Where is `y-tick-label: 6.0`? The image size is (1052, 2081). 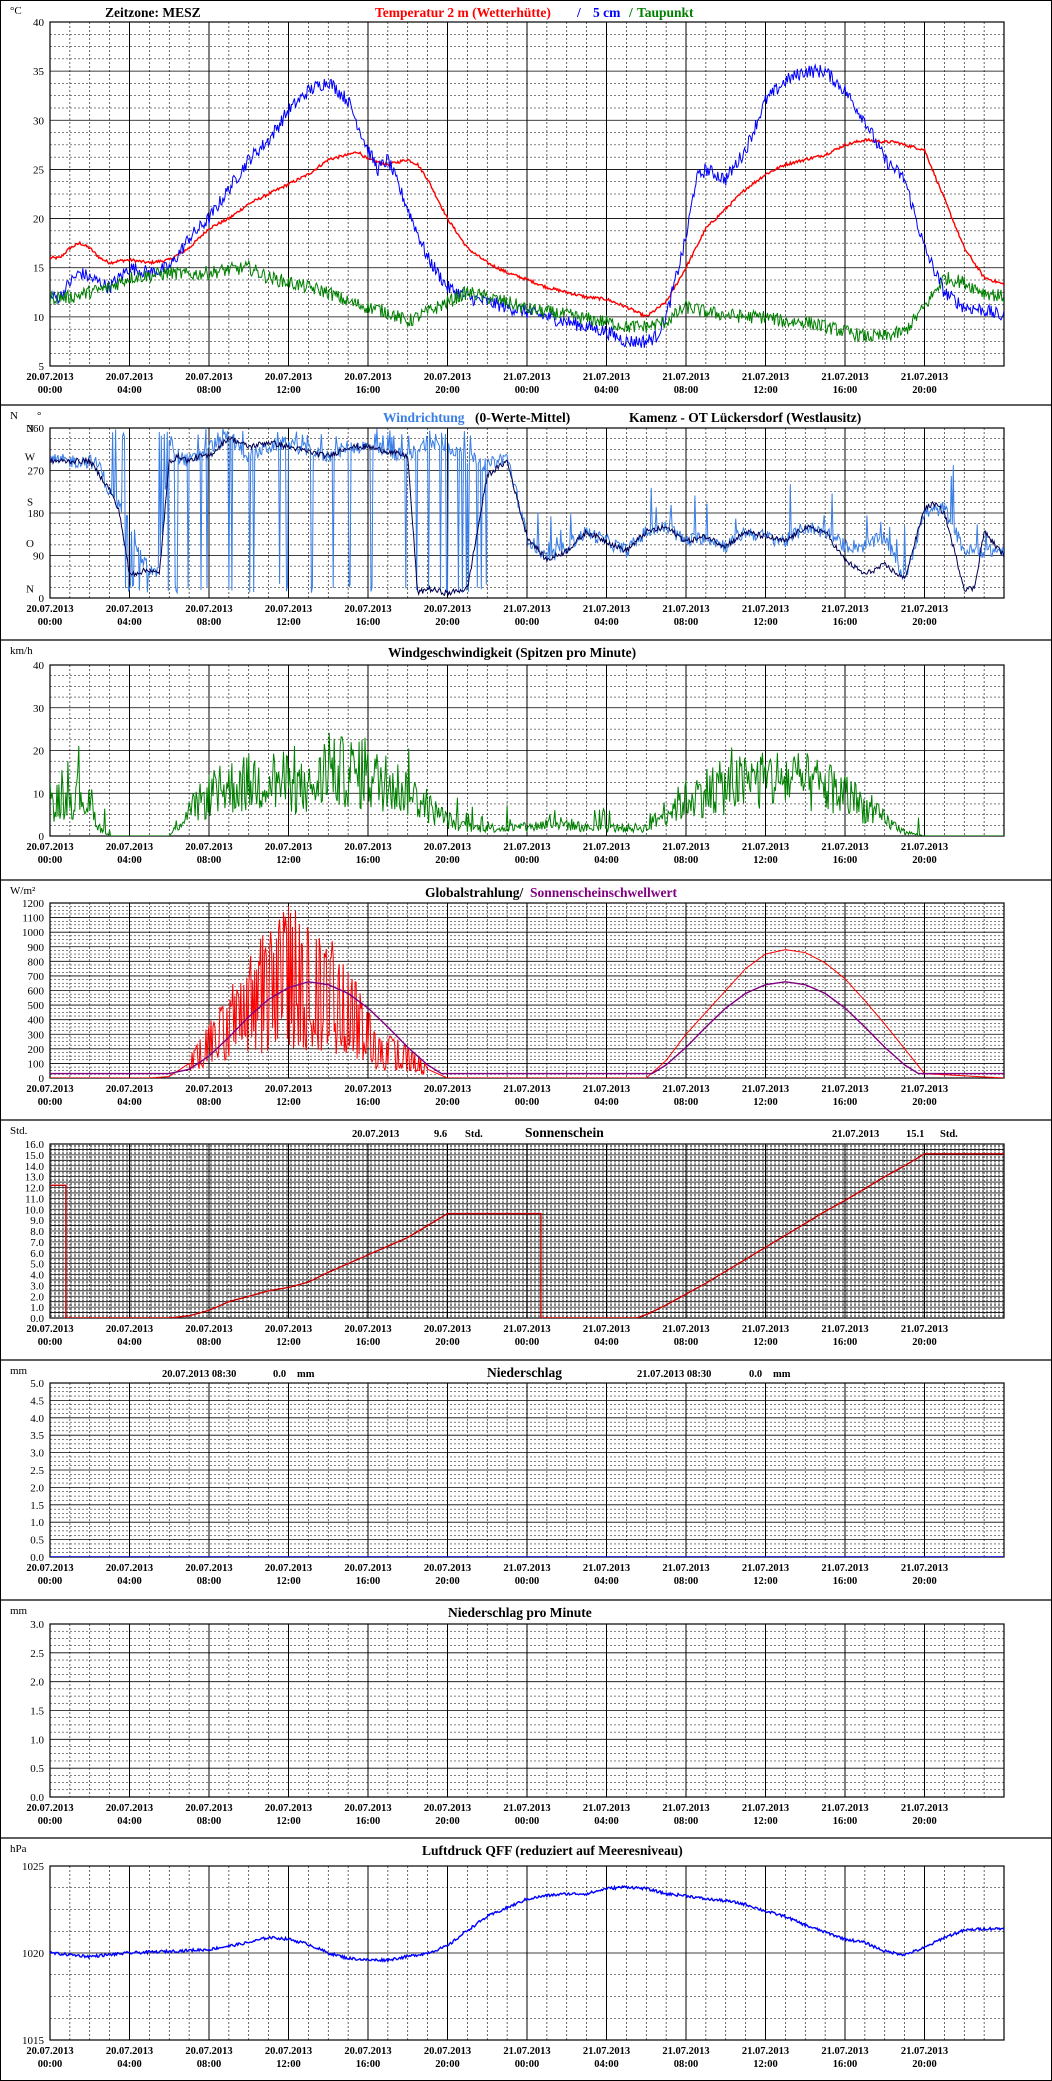 y-tick-label: 6.0 is located at coordinates (37, 1254).